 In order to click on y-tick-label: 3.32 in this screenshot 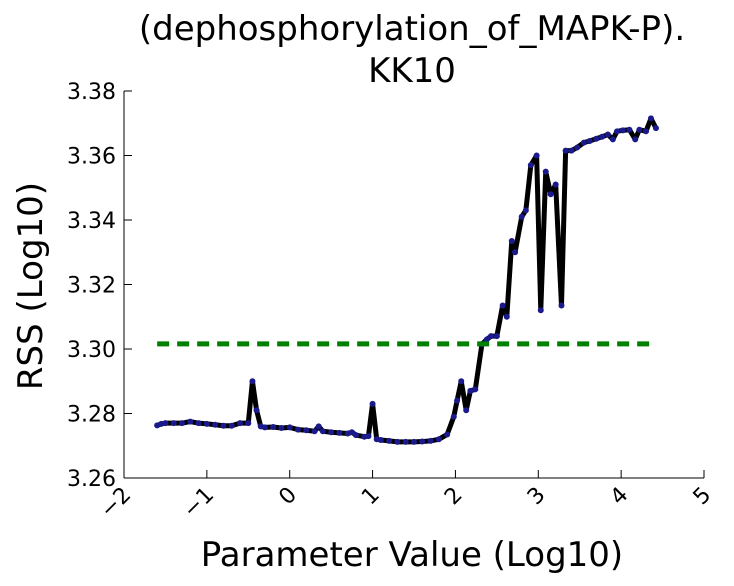, I will do `click(91, 286)`.